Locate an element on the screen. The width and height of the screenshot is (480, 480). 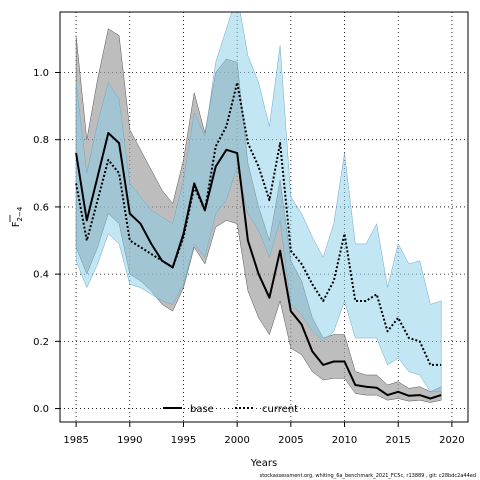
x-tick-label: 2015 is located at coordinates (397, 440).